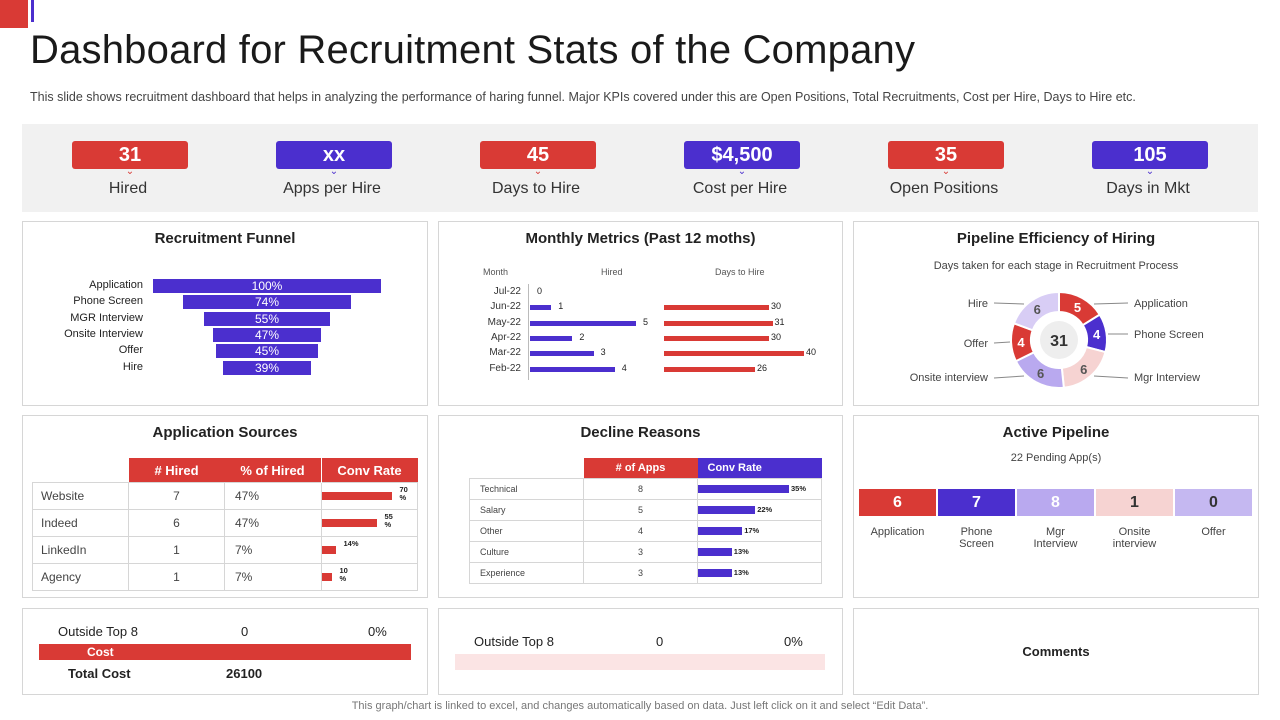 The height and width of the screenshot is (720, 1280). What do you see at coordinates (752, 530) in the screenshot?
I see `conv-rate-value: 17%` at bounding box center [752, 530].